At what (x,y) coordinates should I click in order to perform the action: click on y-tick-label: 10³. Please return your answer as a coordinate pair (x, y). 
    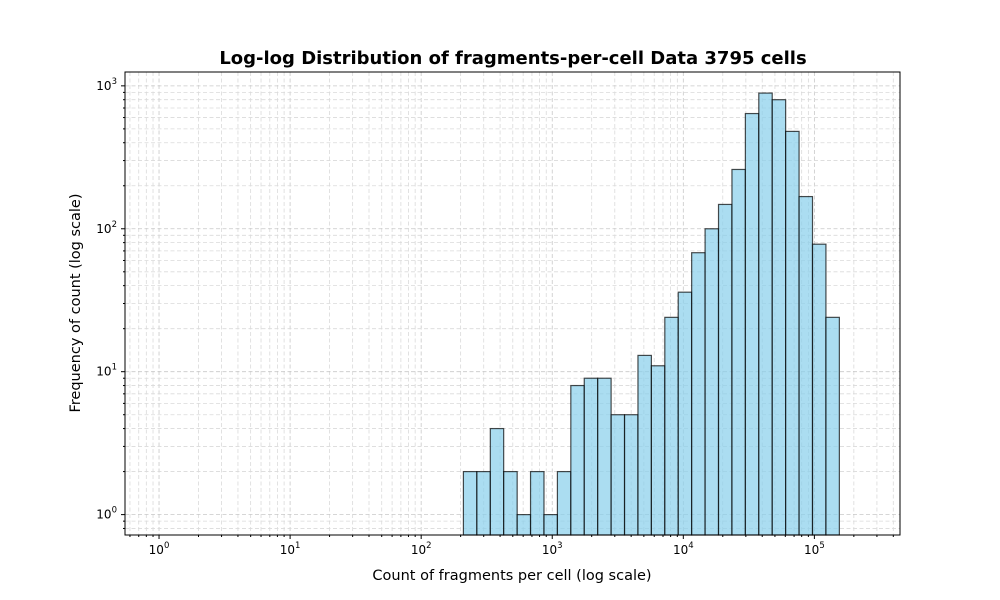
    Looking at the image, I should click on (106, 85).